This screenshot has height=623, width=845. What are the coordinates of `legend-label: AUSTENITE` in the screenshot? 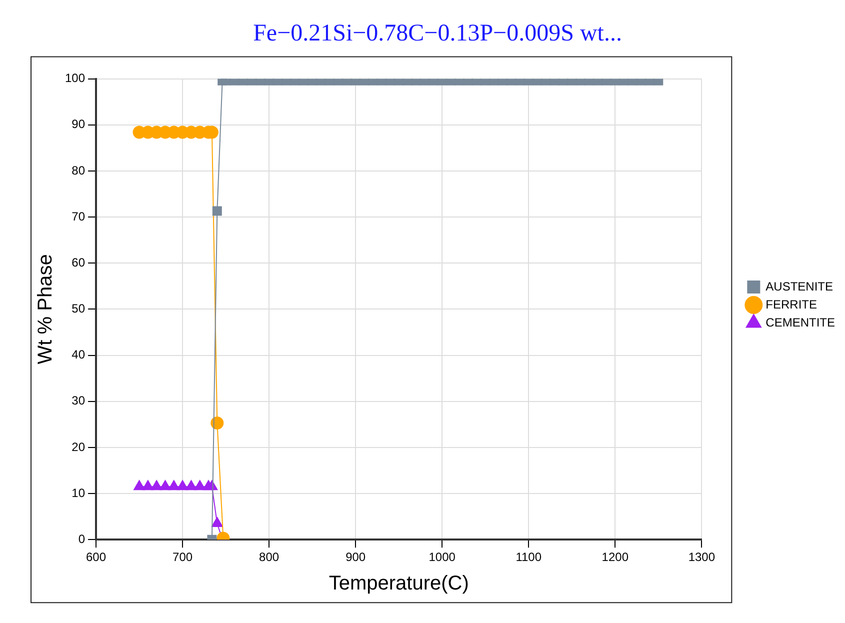 It's located at (800, 286).